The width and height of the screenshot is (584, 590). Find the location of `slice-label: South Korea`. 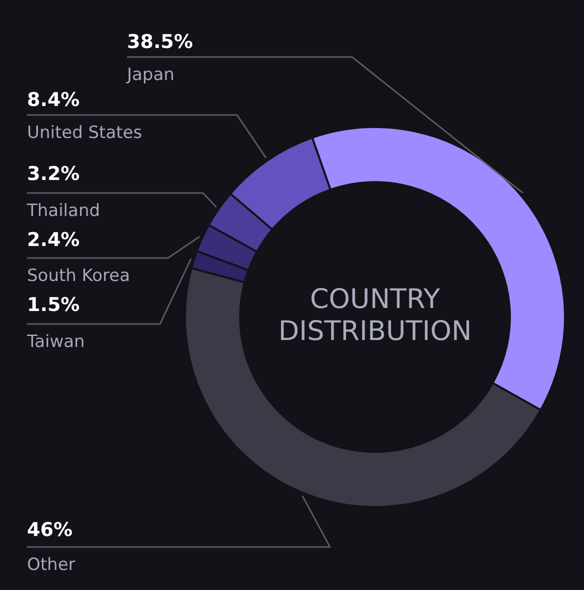

slice-label: South Korea is located at coordinates (78, 276).